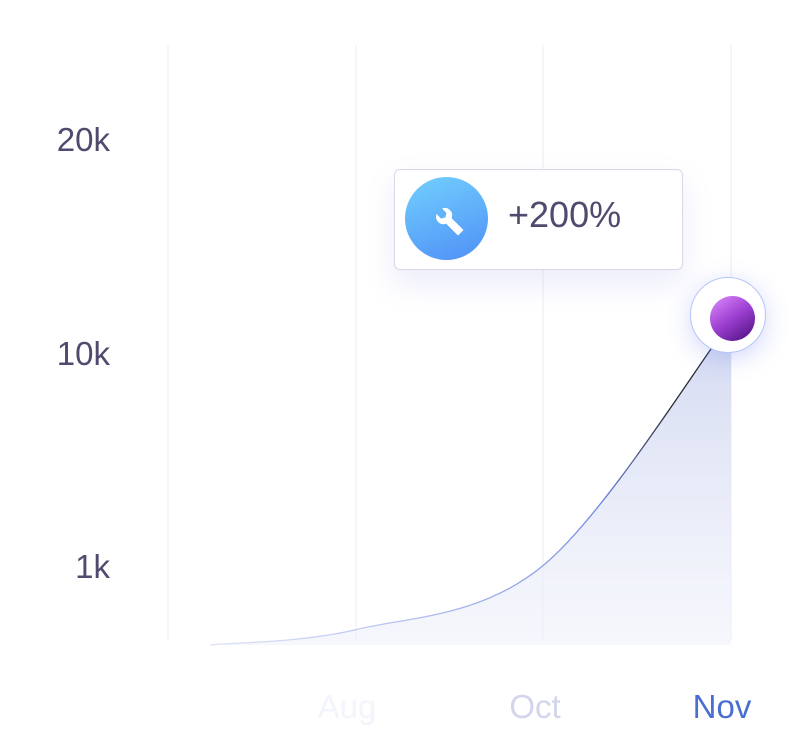 The width and height of the screenshot is (810, 750). What do you see at coordinates (347, 706) in the screenshot?
I see `x-tick-label: Aug` at bounding box center [347, 706].